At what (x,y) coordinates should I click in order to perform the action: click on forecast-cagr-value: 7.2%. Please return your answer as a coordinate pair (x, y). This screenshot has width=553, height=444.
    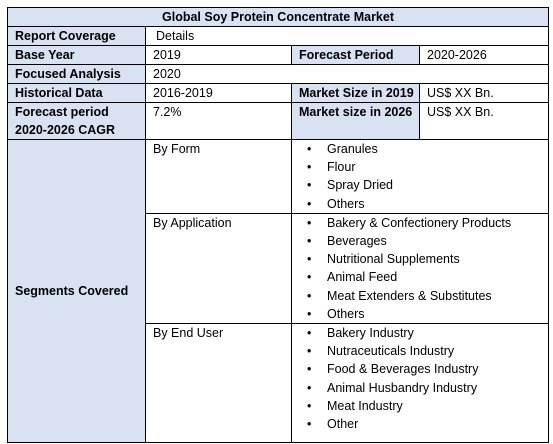
    Looking at the image, I should click on (218, 121).